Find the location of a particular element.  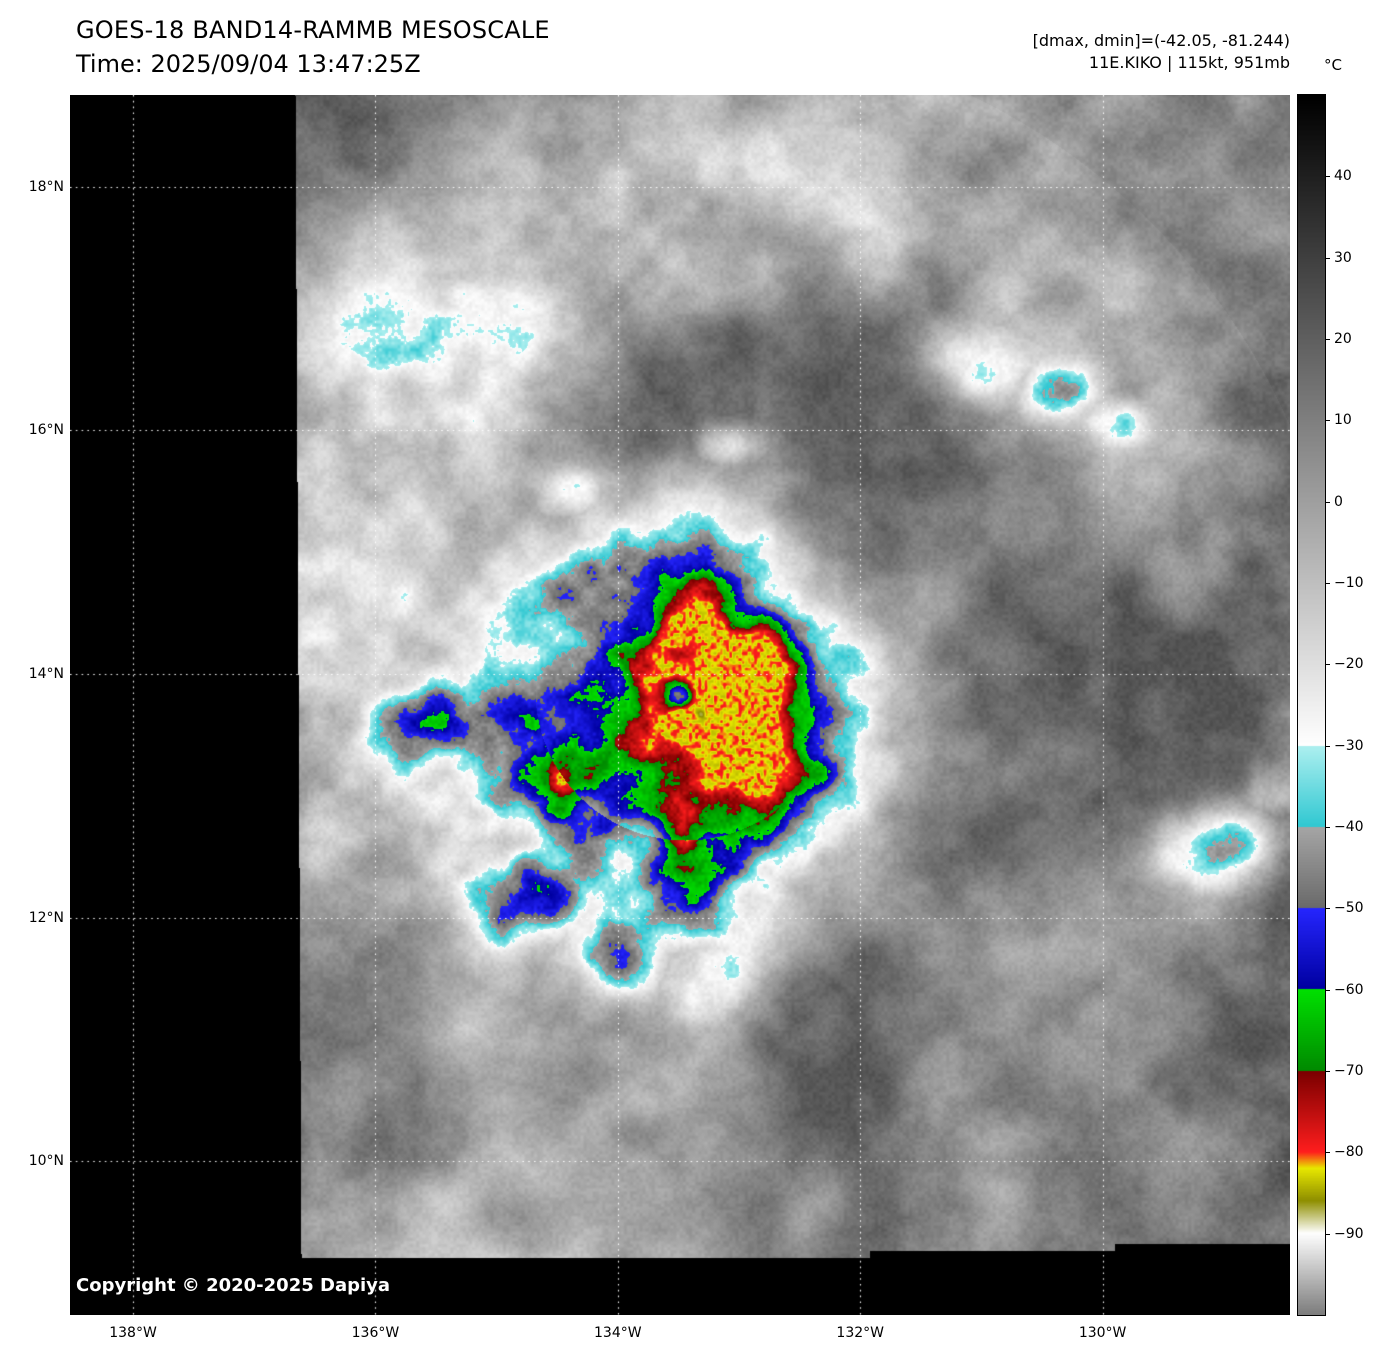

colorbar-tick-label: −40 is located at coordinates (1349, 827).